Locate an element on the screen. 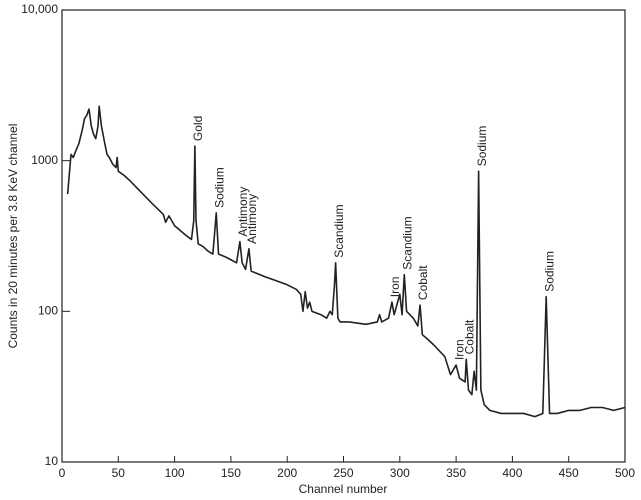 The image size is (641, 500). y-tick-label: 10,000 is located at coordinates (39, 9).